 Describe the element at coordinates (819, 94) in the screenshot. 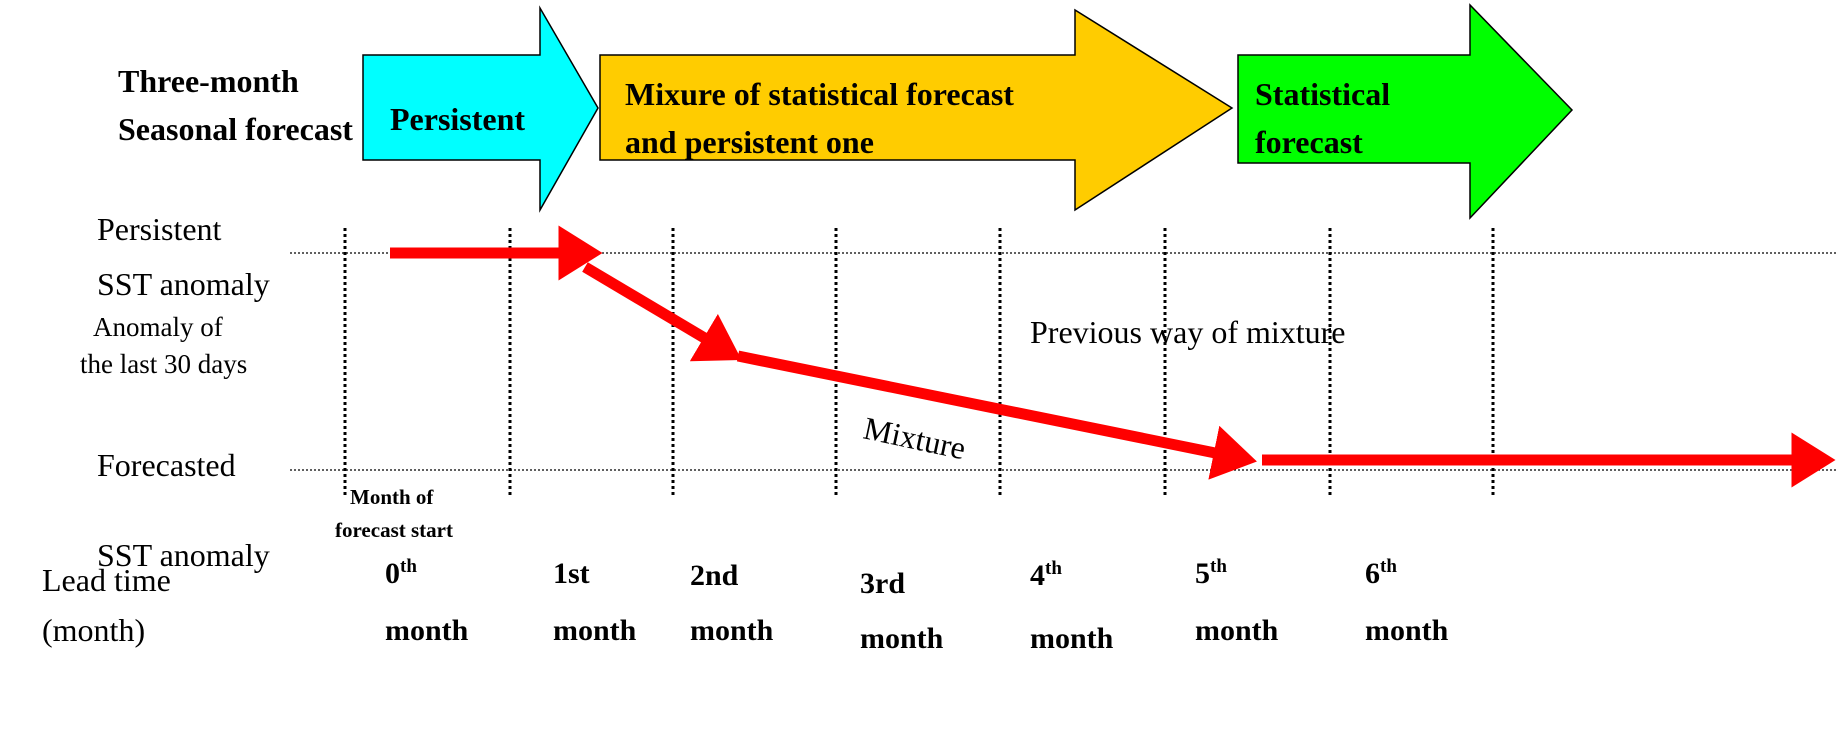

I see `phase-label: Mixure of statistical forecast` at that location.